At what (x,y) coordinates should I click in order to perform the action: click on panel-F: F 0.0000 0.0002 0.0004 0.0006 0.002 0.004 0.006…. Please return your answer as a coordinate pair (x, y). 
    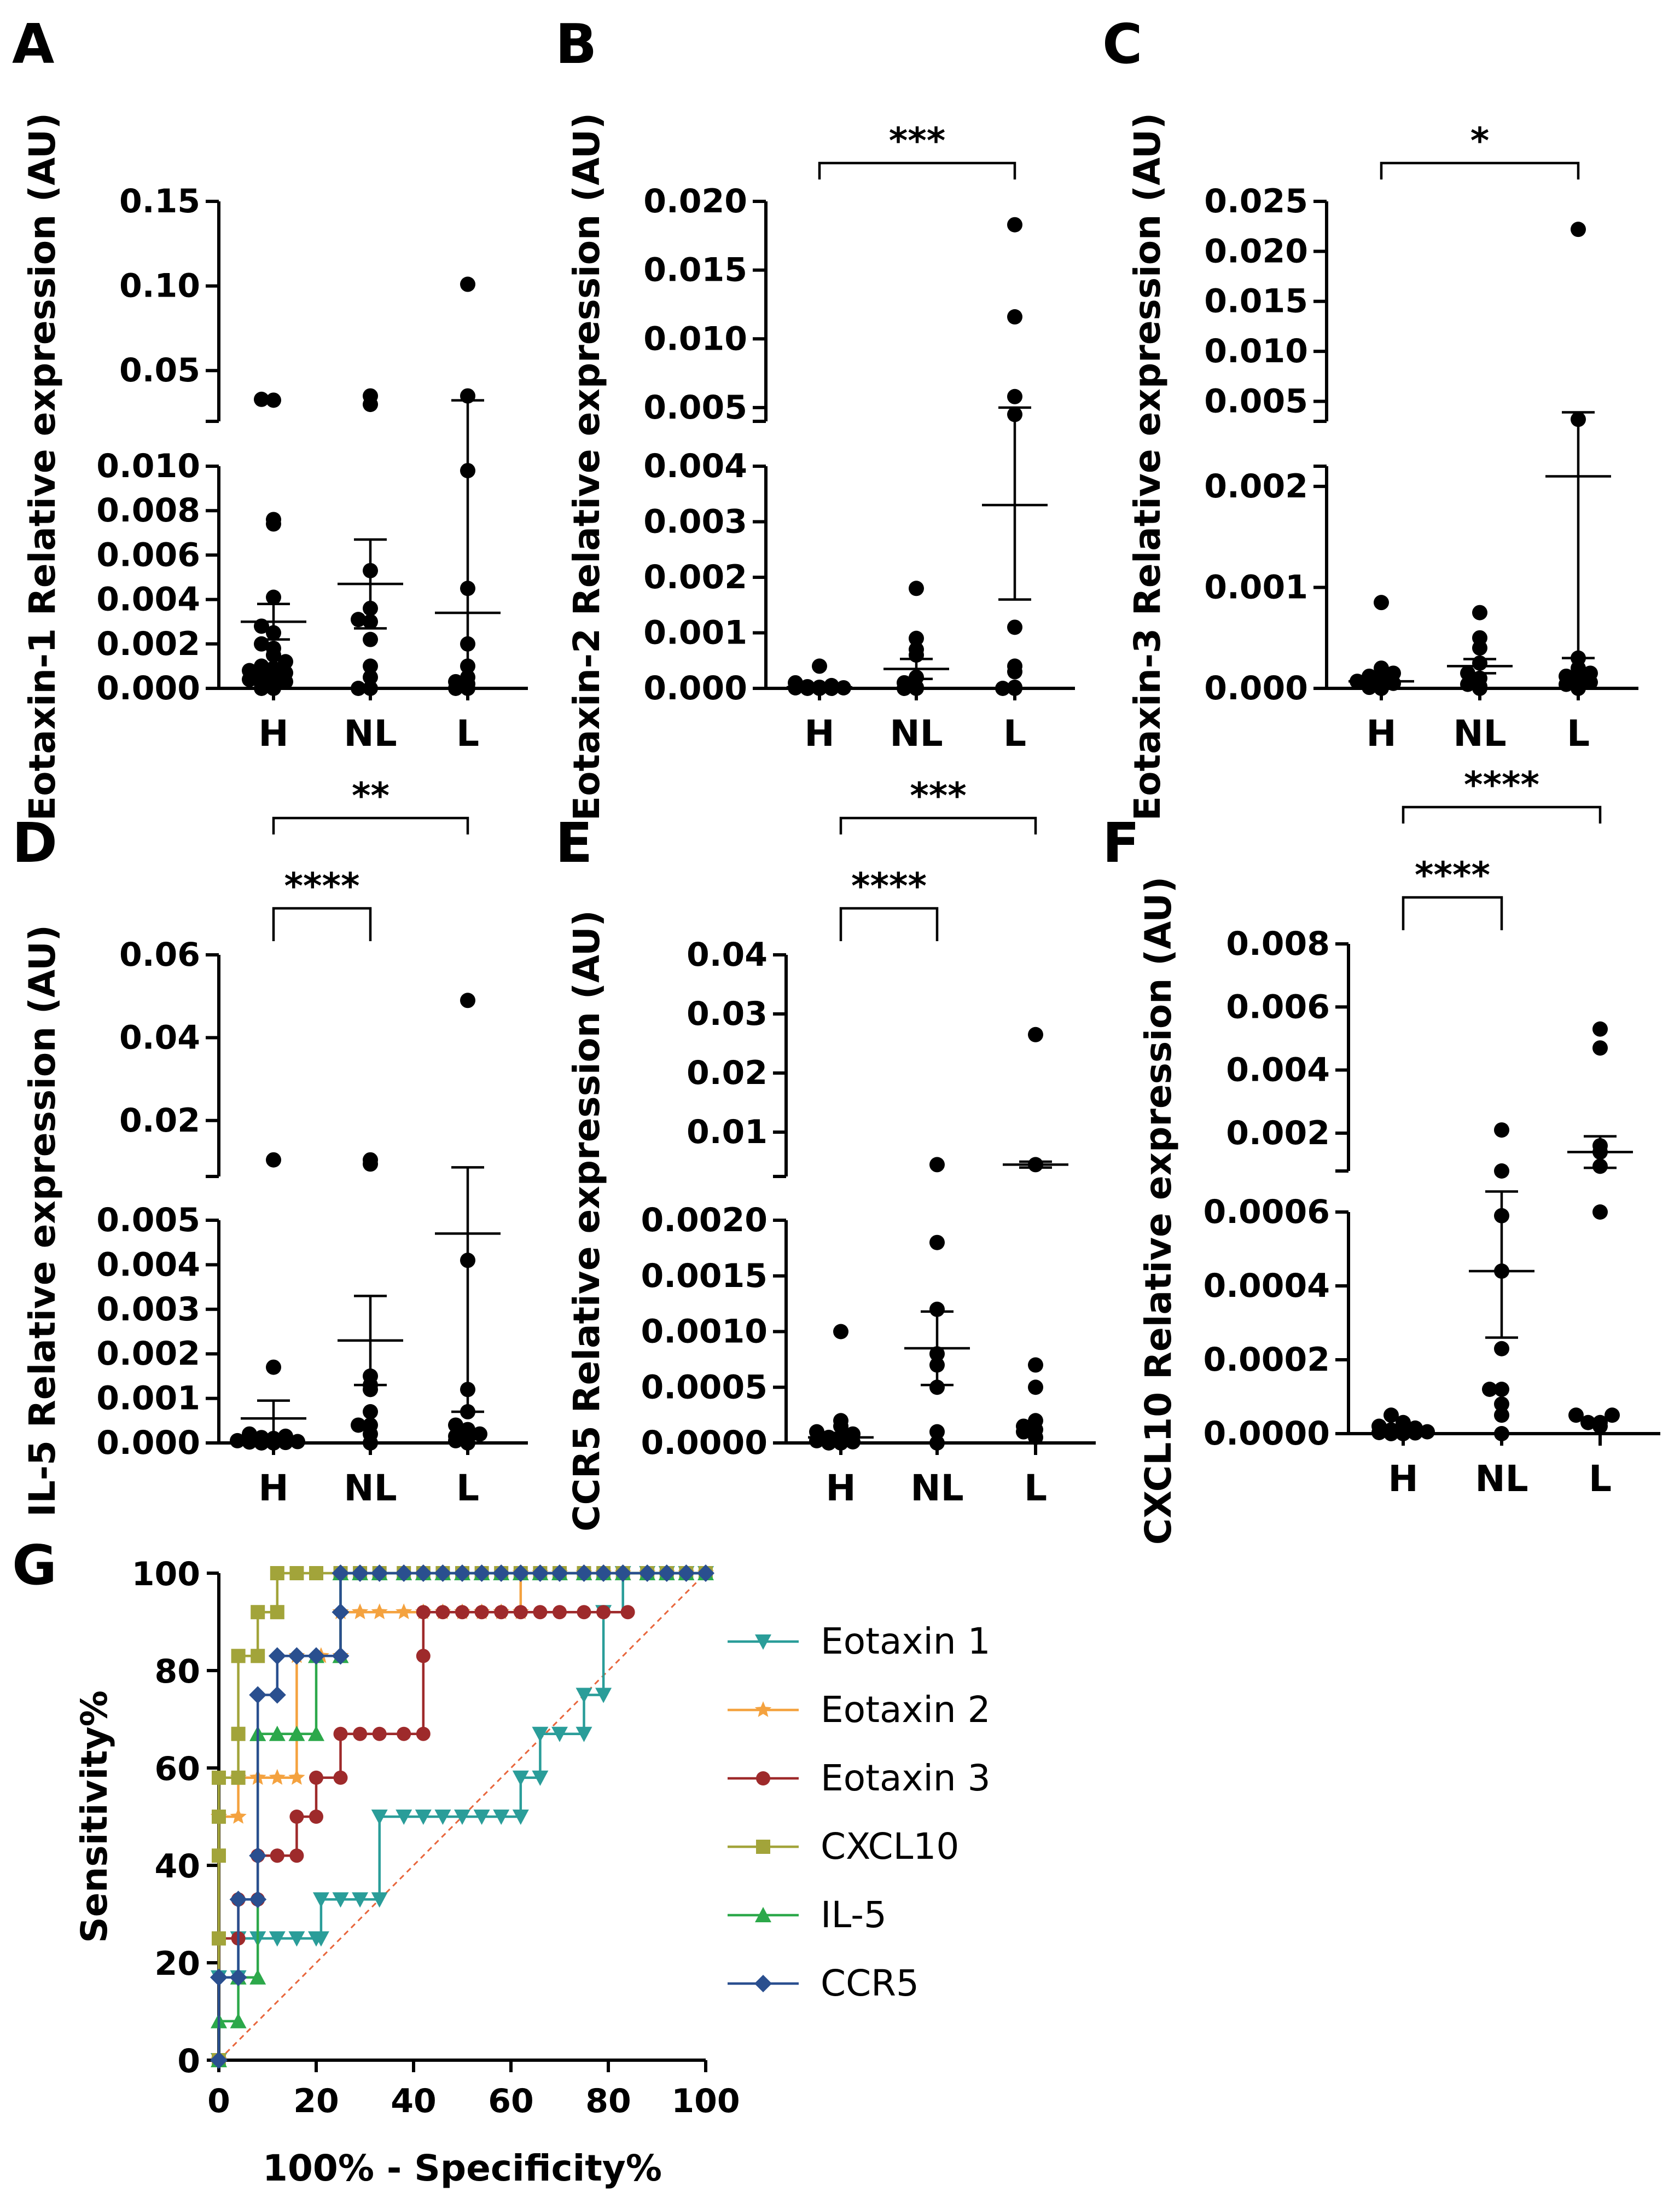
    Looking at the image, I should click on (1381, 1154).